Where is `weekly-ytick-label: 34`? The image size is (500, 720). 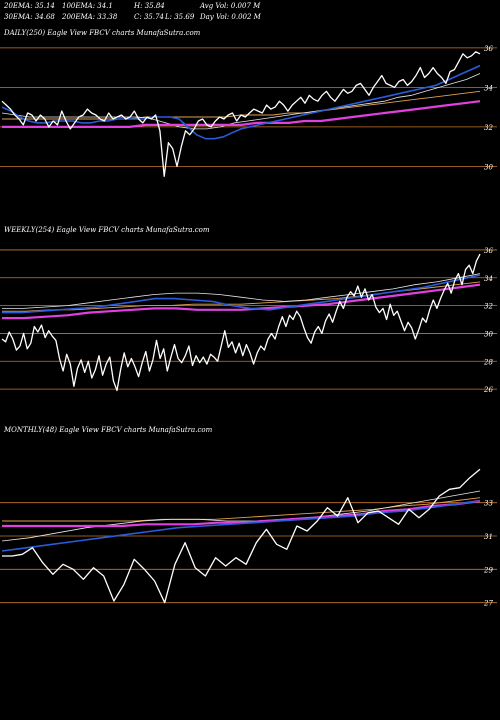
weekly-ytick-label: 34 is located at coordinates (488, 279).